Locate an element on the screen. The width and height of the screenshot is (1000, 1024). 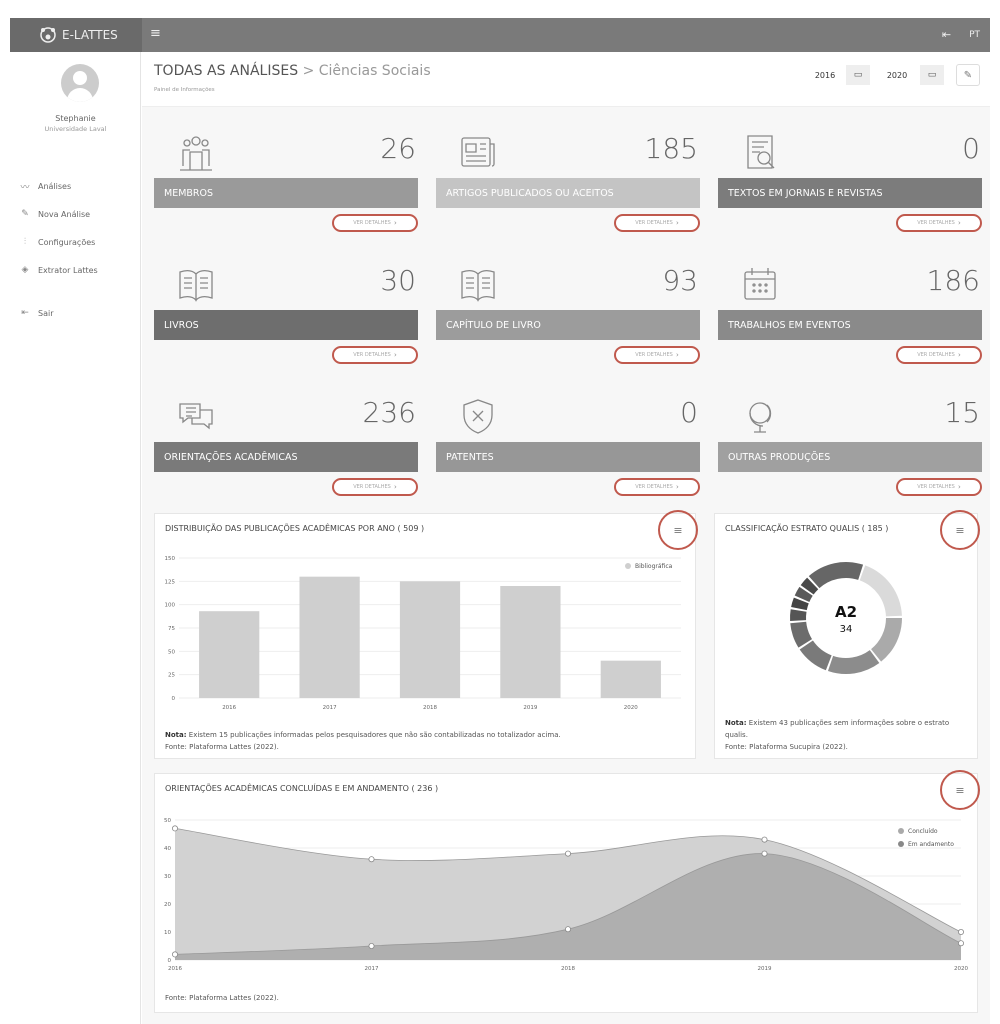
app-name: E-LATTES is located at coordinates (90, 35).